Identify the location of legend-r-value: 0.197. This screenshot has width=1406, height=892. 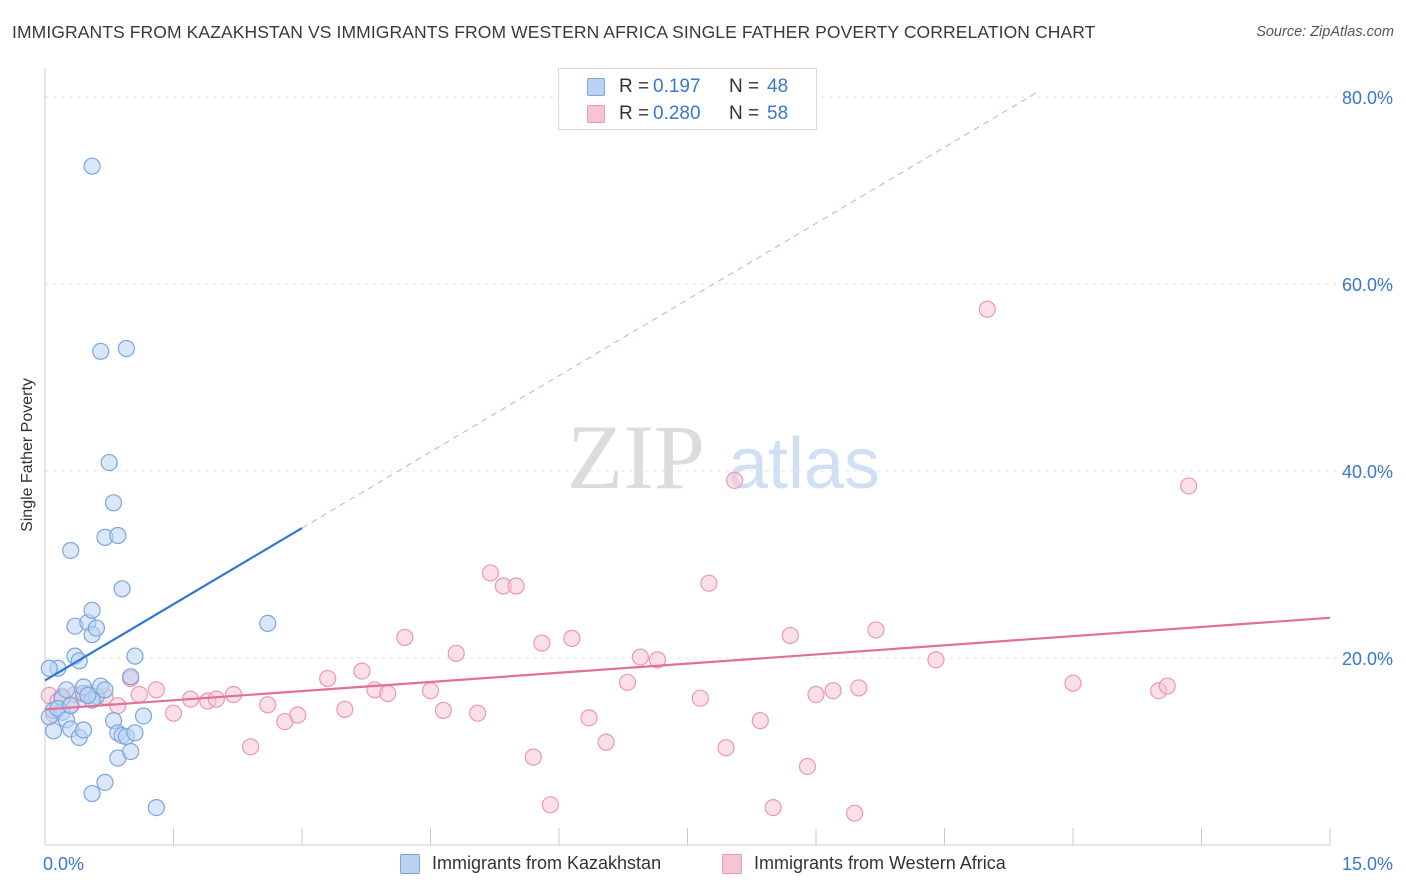
(677, 86).